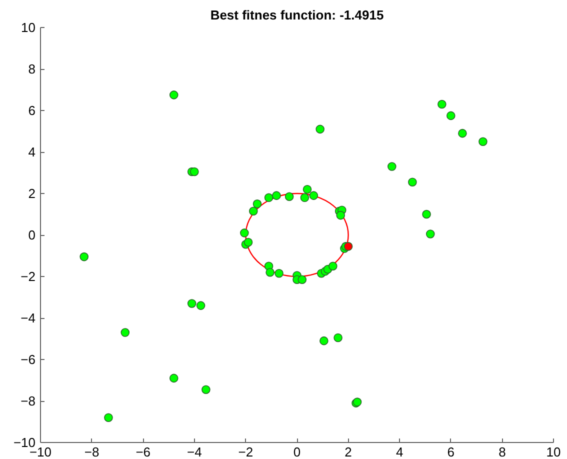 This screenshot has width=567, height=459. Describe the element at coordinates (28, 318) in the screenshot. I see `y-tick-label: −4` at that location.